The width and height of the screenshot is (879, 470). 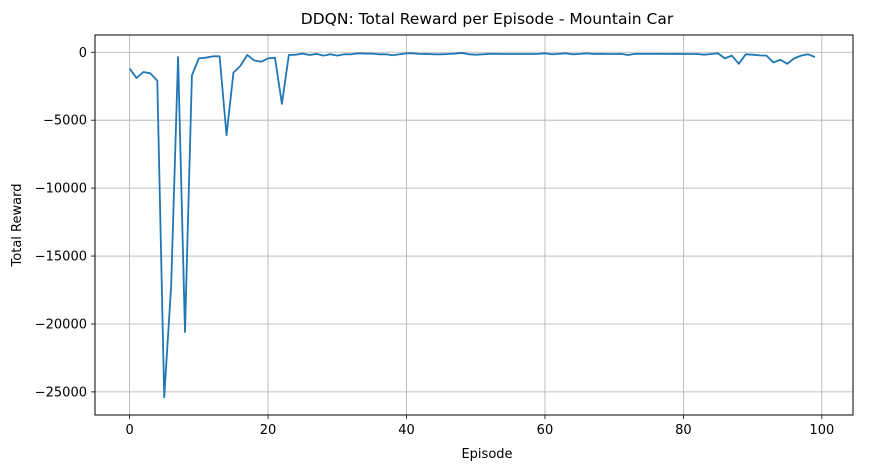 I want to click on y-tick-label: −15000, so click(x=61, y=257).